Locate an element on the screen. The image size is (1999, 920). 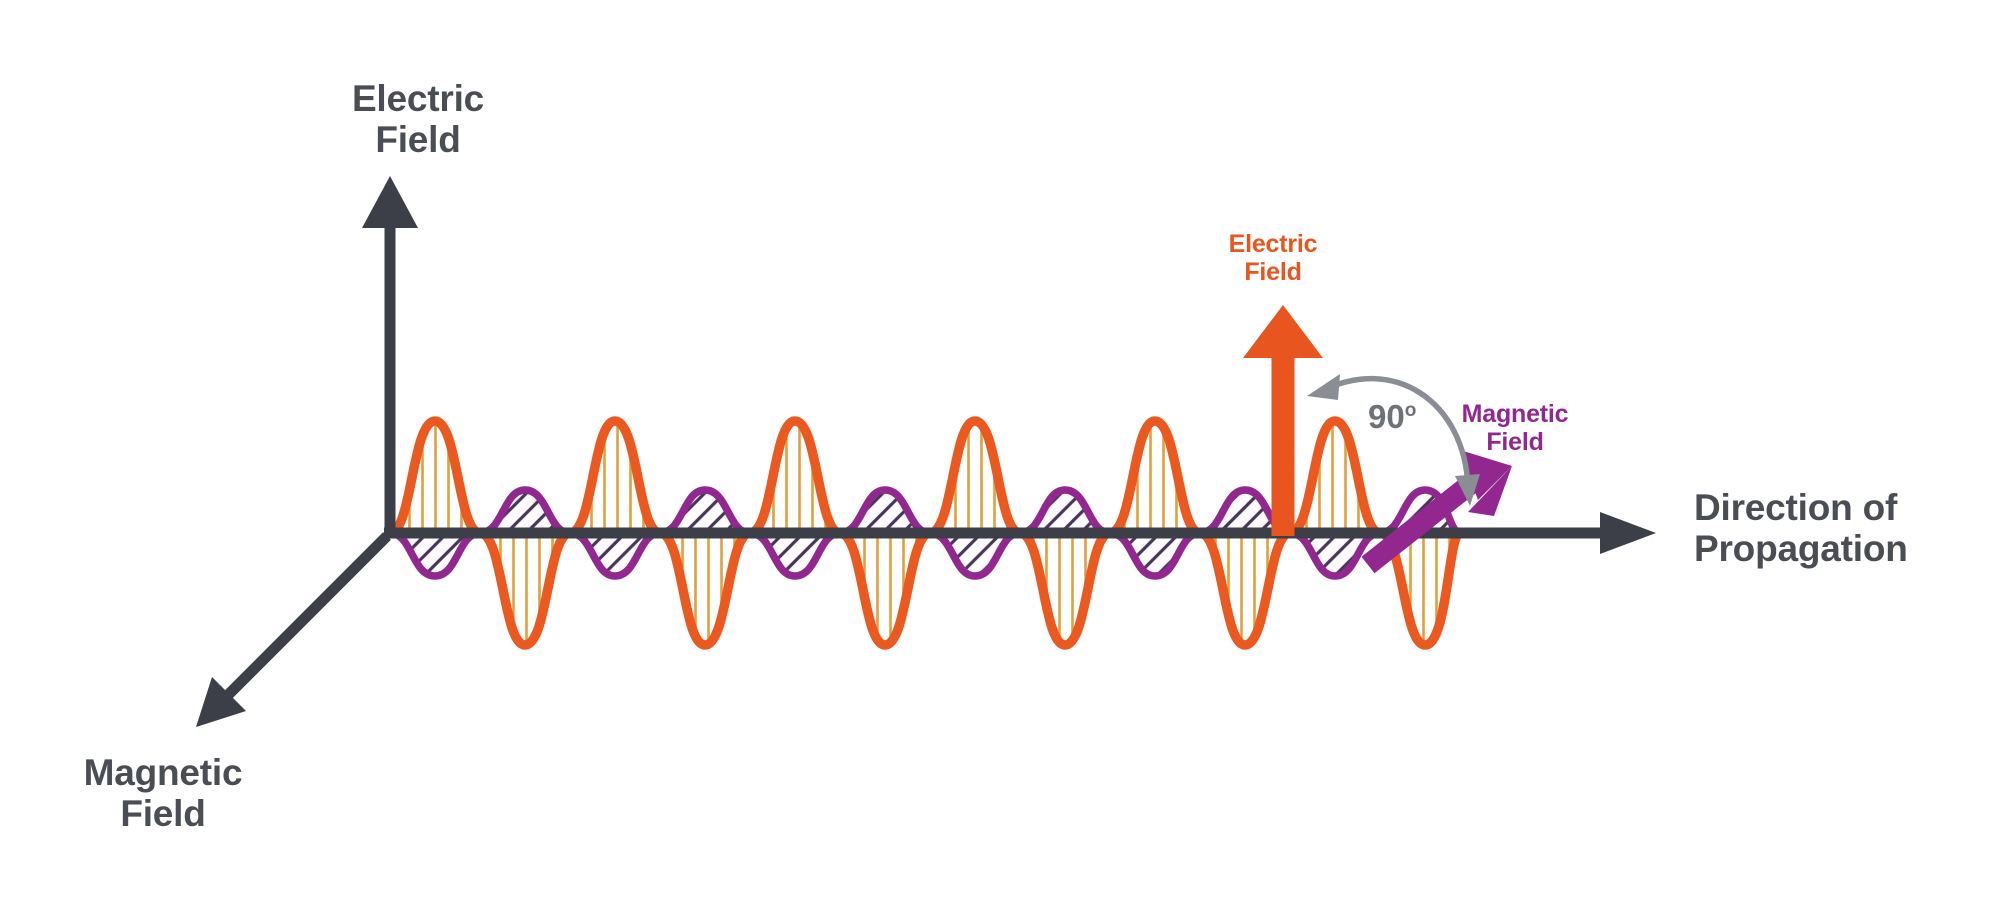
axis-label-magnetic-field: Magnetic Field is located at coordinates (163, 793).